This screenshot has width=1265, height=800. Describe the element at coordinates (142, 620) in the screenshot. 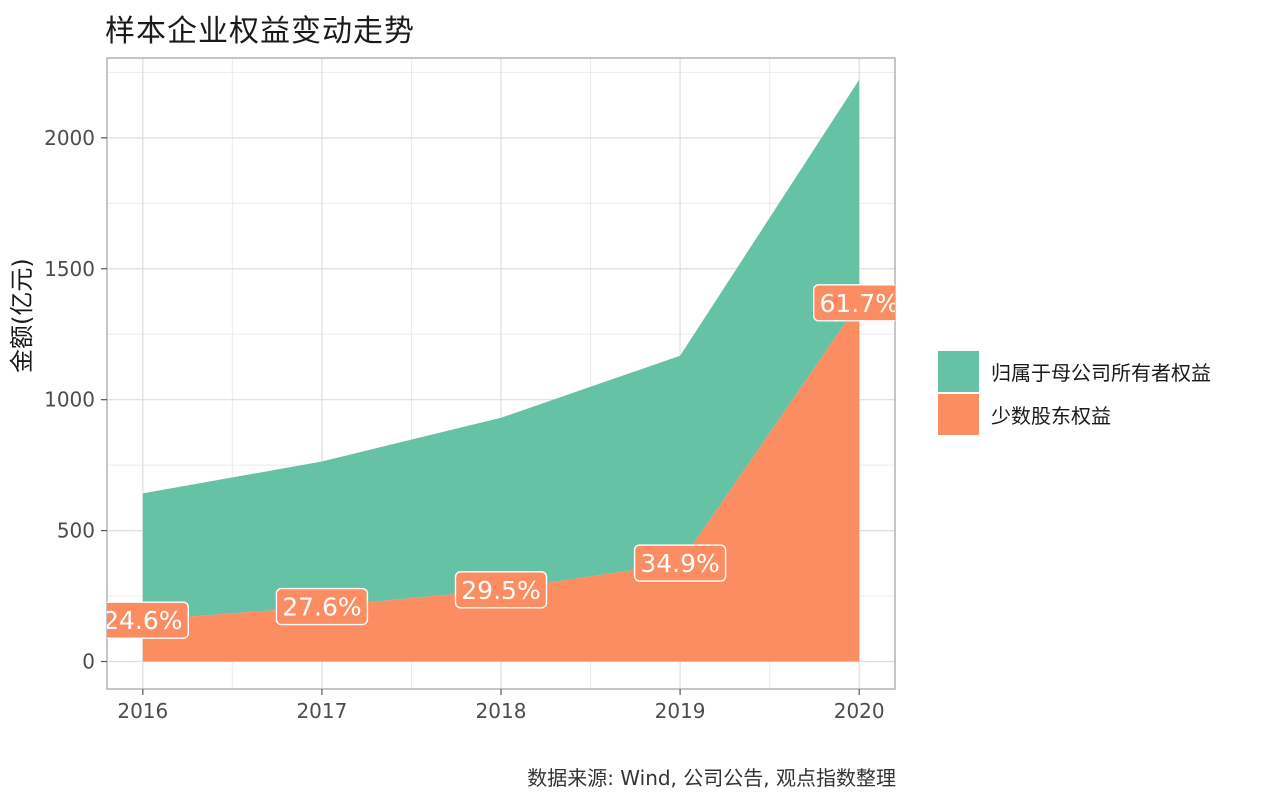

I see `data-label: 24.6%` at that location.